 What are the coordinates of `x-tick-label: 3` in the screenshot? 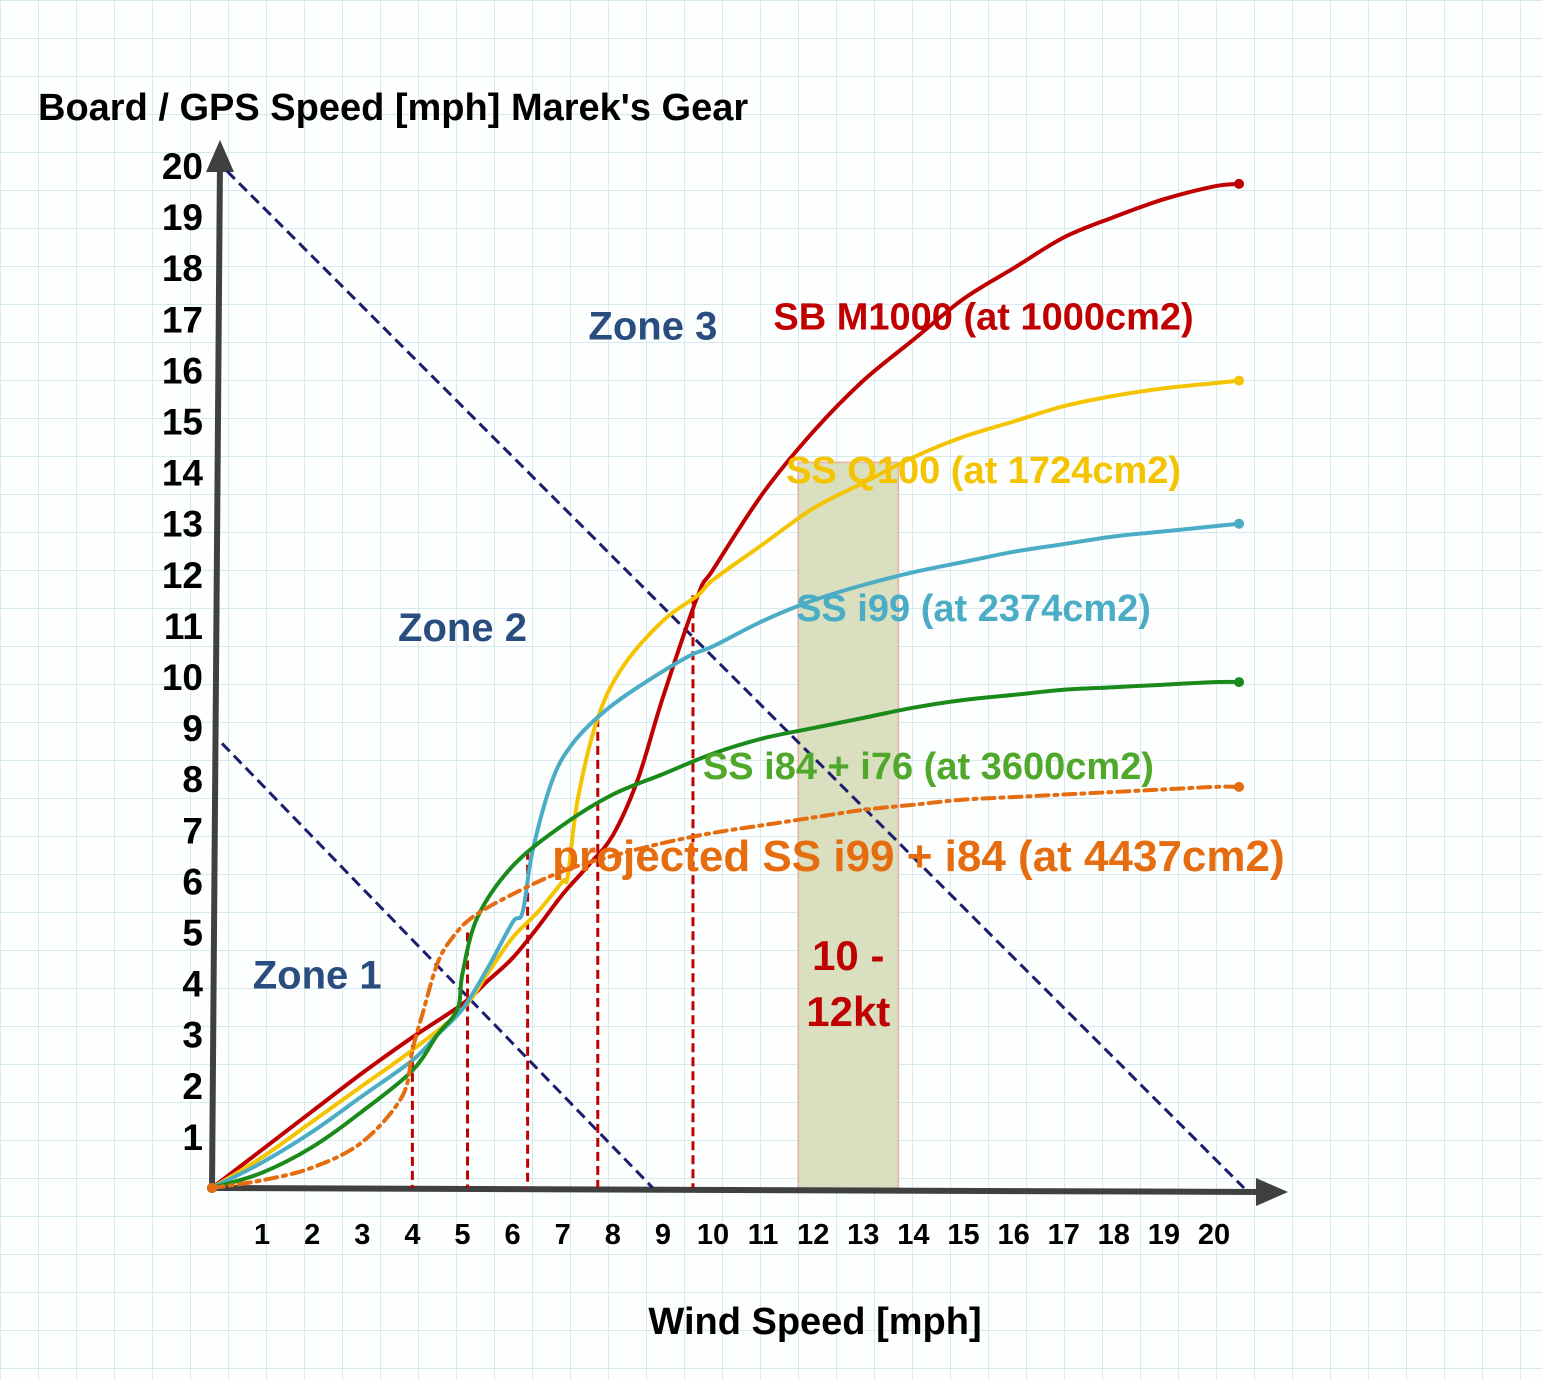 It's located at (362, 1235).